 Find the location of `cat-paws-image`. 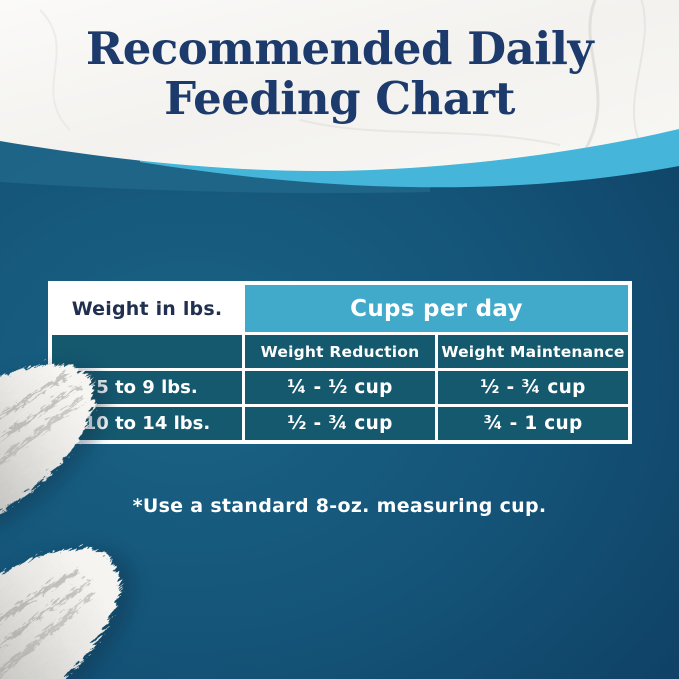

cat-paws-image is located at coordinates (67, 521).